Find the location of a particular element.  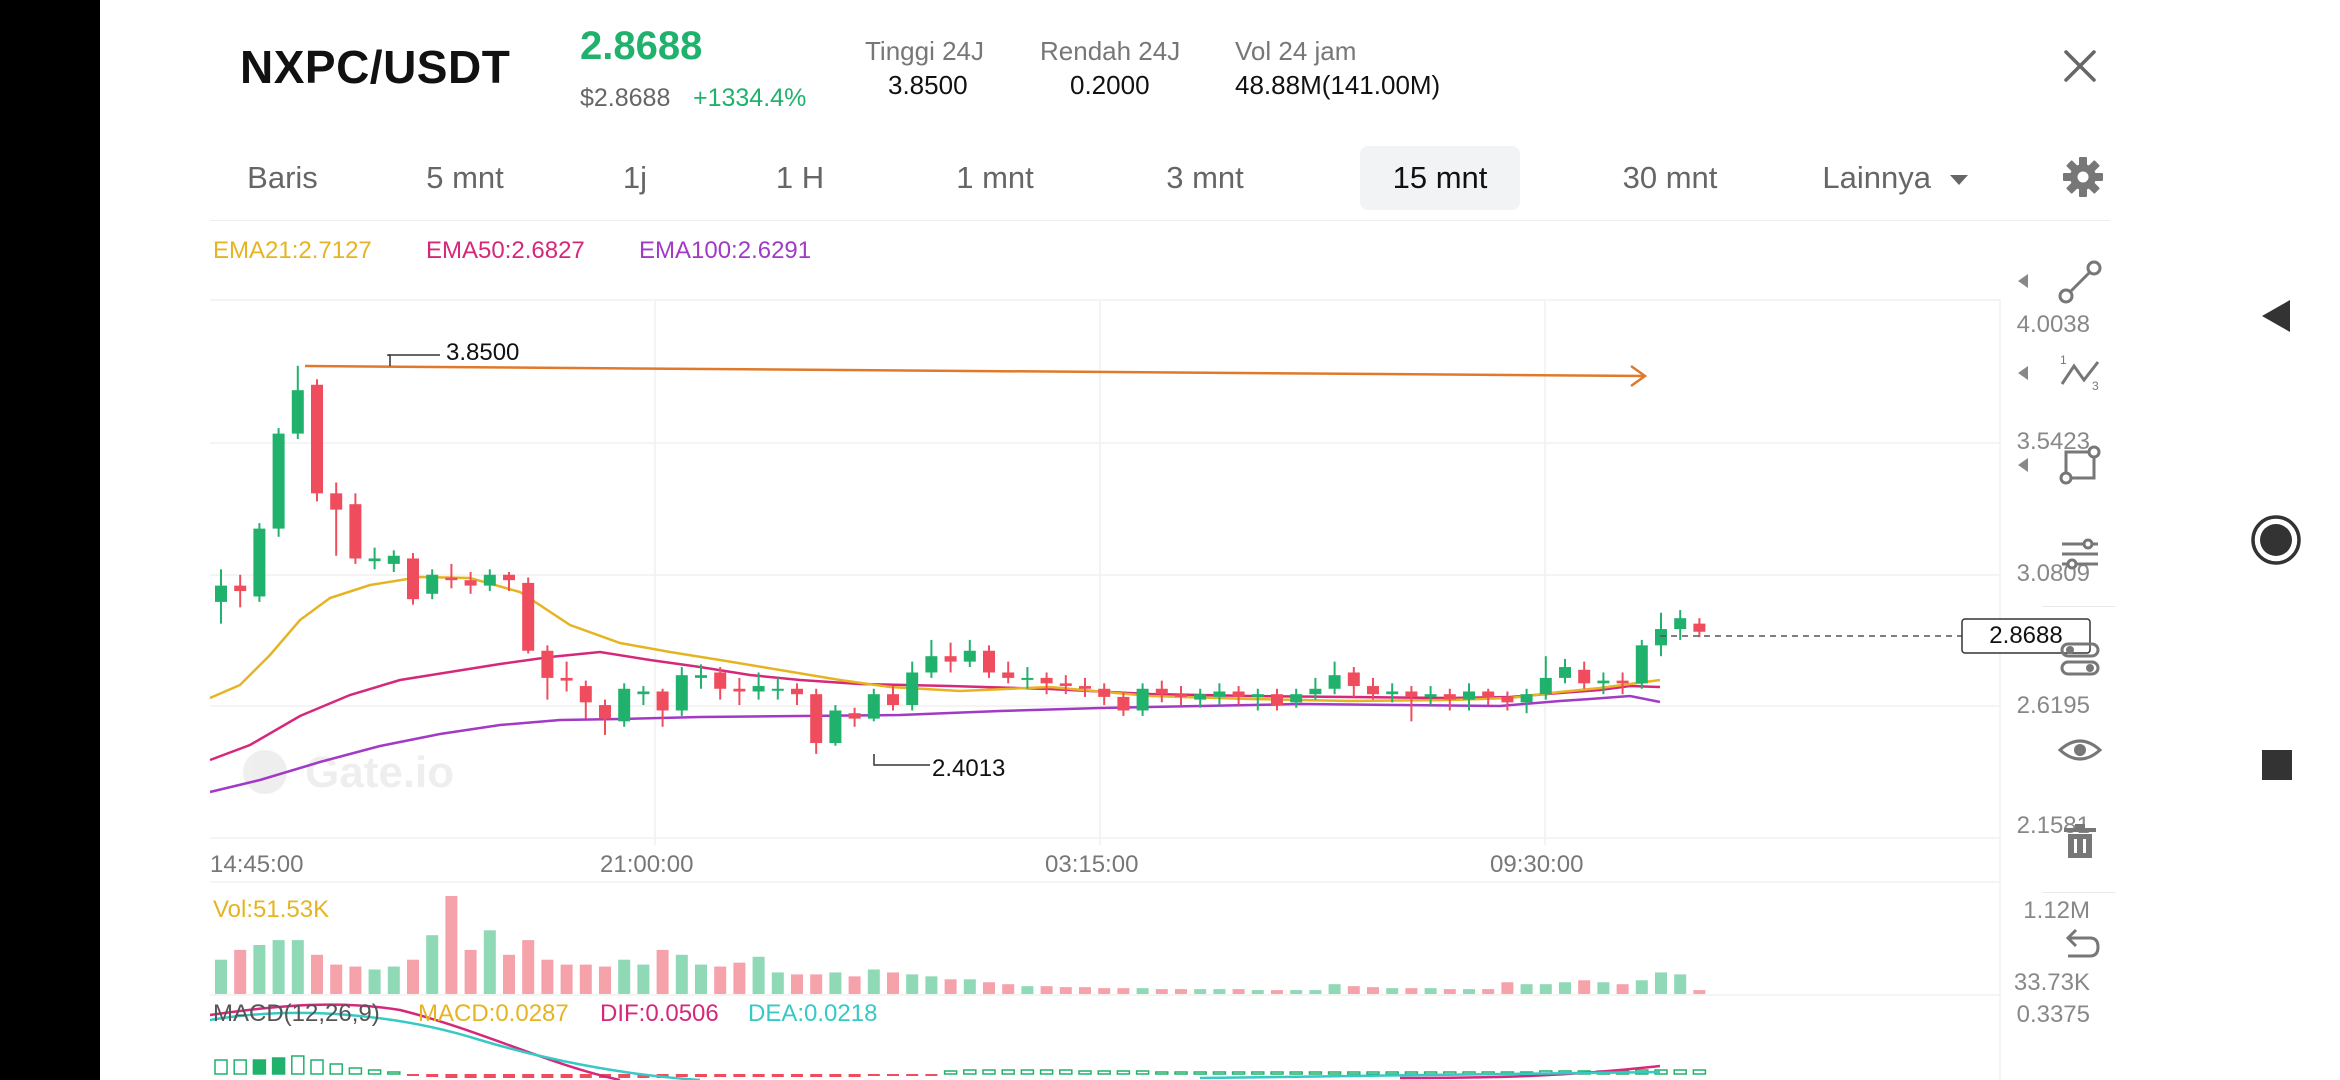

tab-1m: 1 mnt is located at coordinates (995, 177).